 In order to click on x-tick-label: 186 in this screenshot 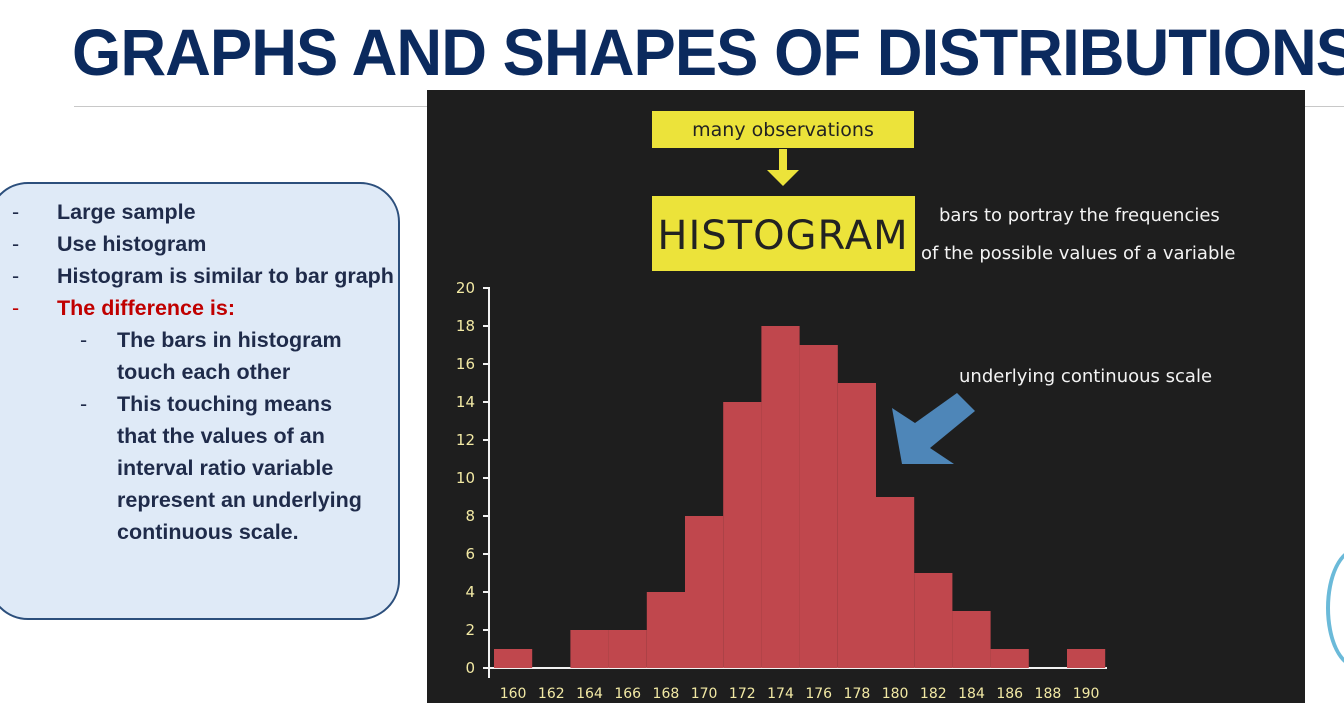, I will do `click(1009, 694)`.